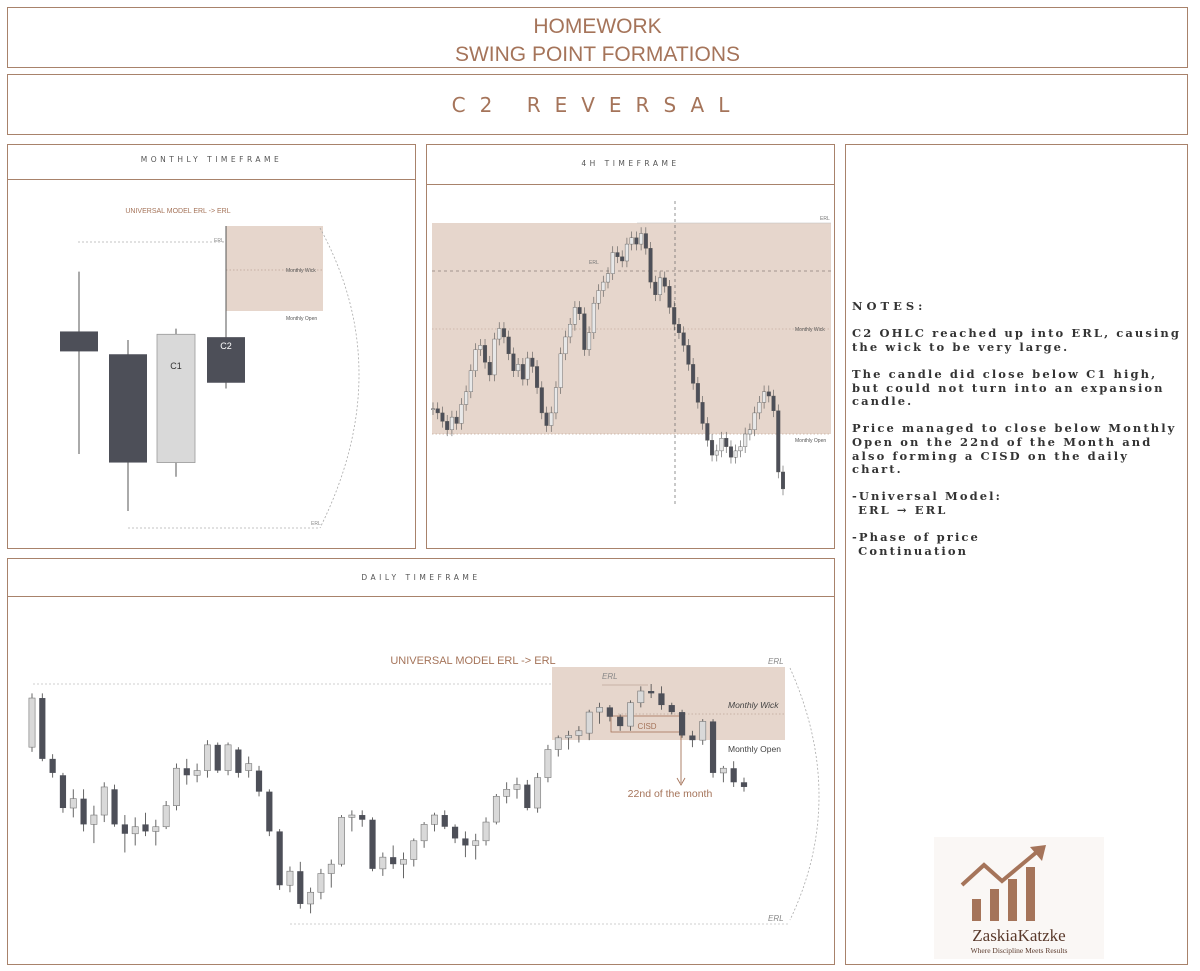  I want to click on h4-chart: ERL ERL Monthly Wick Monthly Open, so click(630, 353).